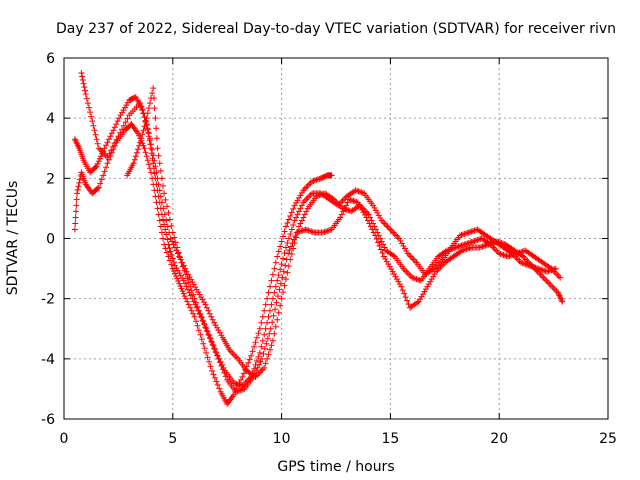  I want to click on x-tick-label: 15, so click(390, 439).